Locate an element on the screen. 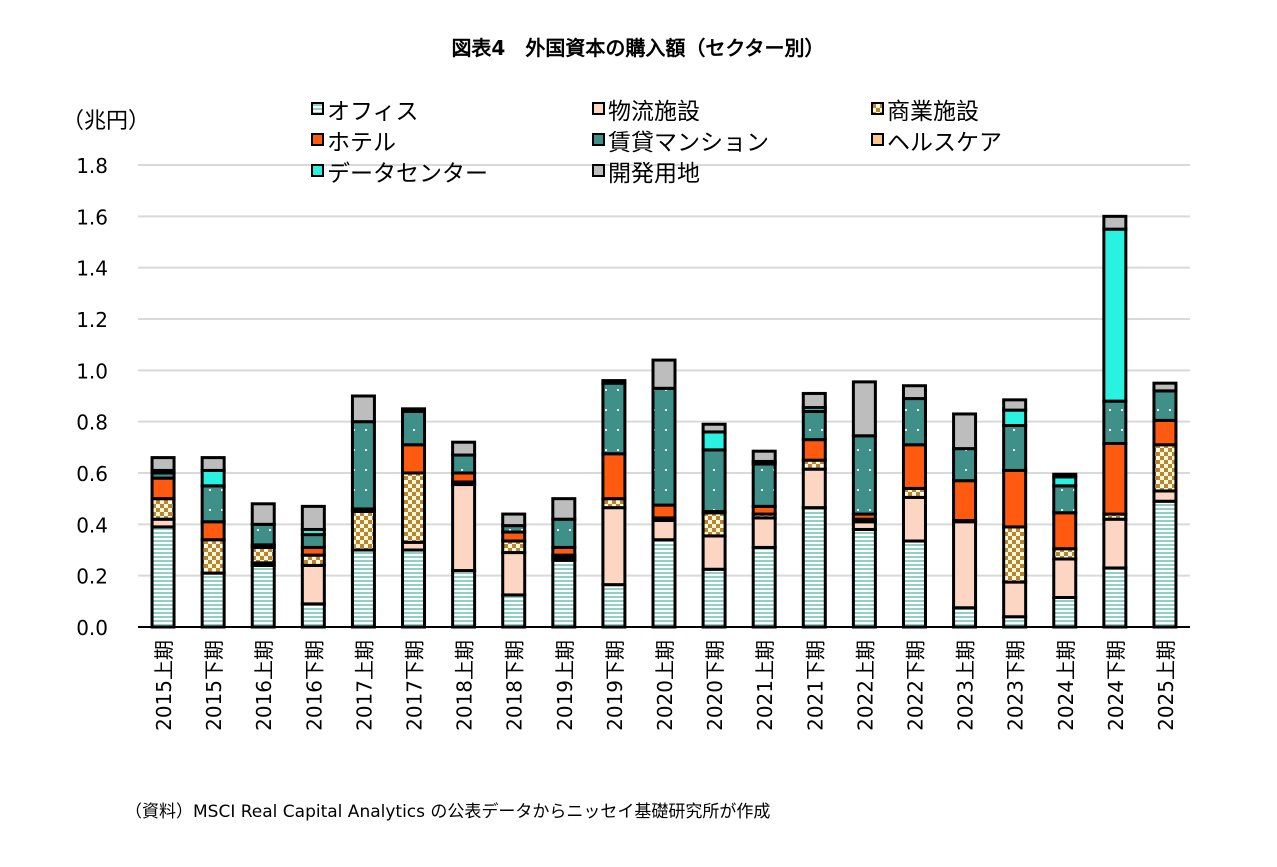 The height and width of the screenshot is (867, 1277). legend-item: ホテル is located at coordinates (353, 143).